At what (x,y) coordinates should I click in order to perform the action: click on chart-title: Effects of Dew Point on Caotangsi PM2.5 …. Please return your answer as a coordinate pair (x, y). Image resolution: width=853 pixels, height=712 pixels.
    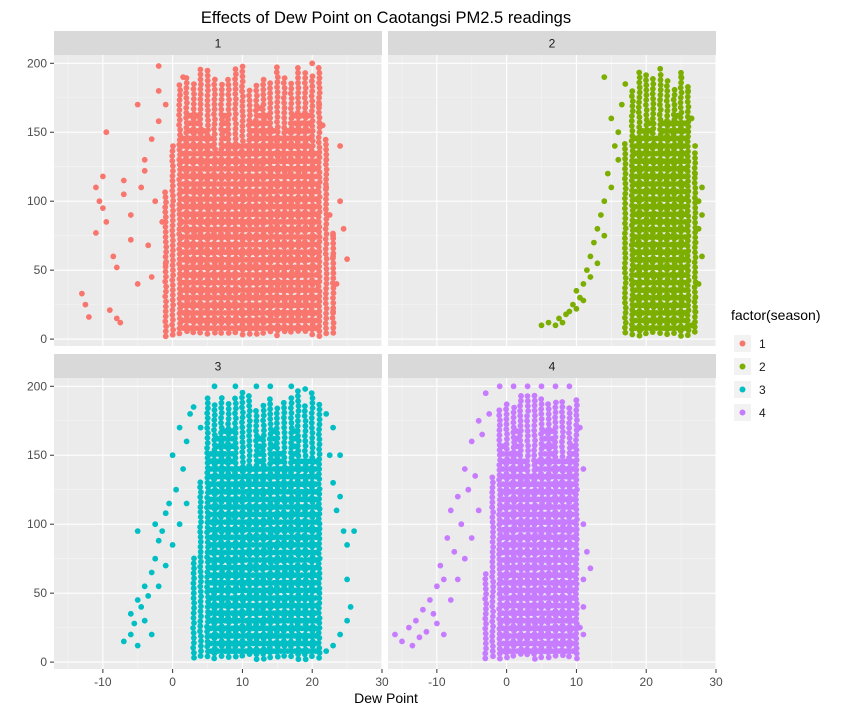
    Looking at the image, I should click on (386, 18).